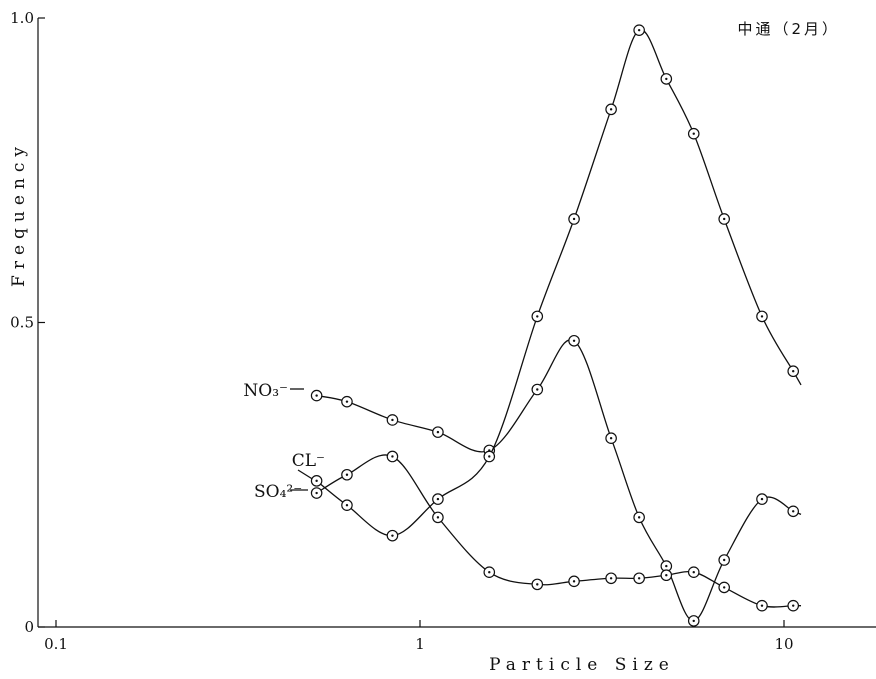 This screenshot has height=679, width=876. What do you see at coordinates (582, 665) in the screenshot?
I see `x-axis-title: Particle Size` at bounding box center [582, 665].